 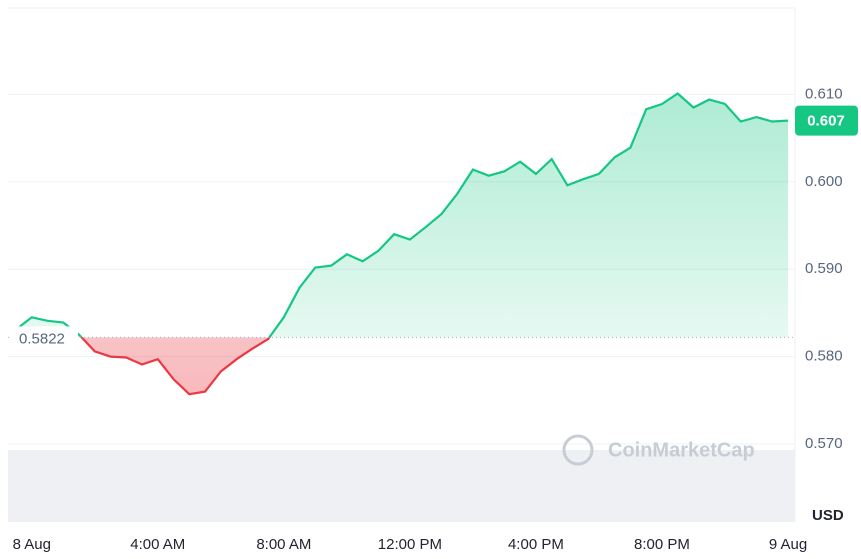 I want to click on currency: USD, so click(x=828, y=515).